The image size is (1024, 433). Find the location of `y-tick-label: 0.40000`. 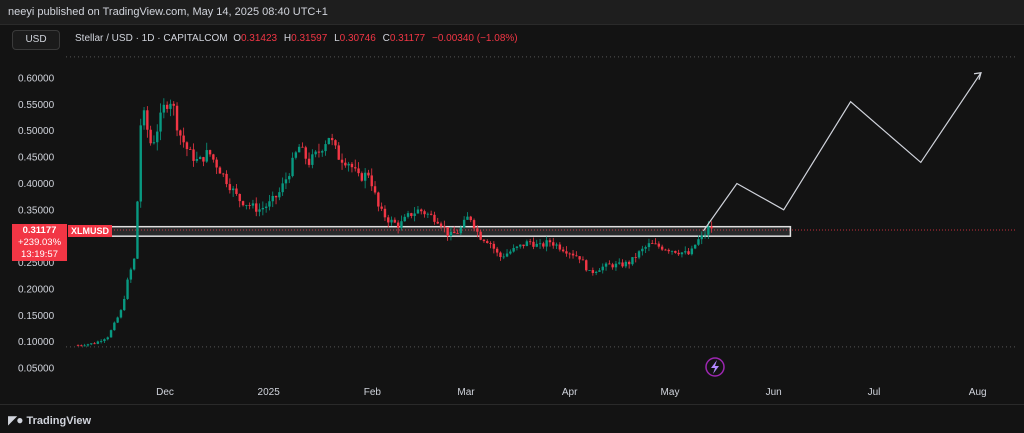

y-tick-label: 0.40000 is located at coordinates (36, 184).